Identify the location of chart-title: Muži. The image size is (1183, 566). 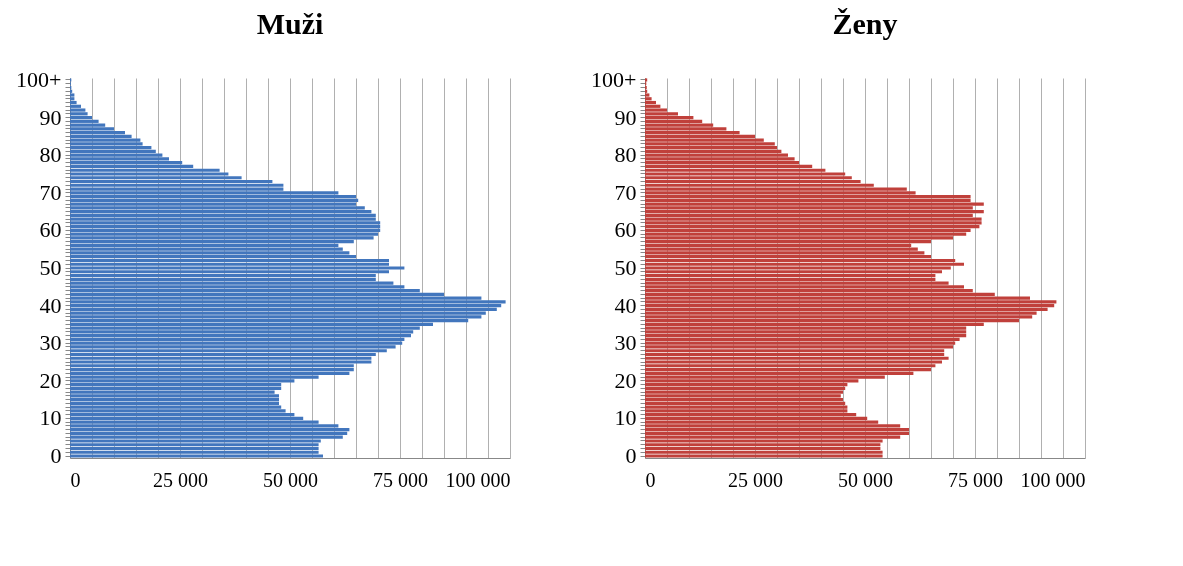
(290, 24).